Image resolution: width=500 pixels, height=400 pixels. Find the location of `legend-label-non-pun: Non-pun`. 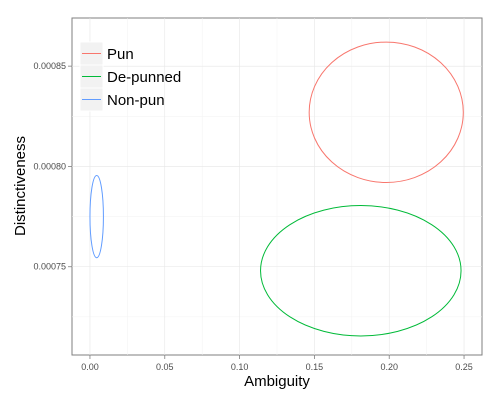

legend-label-non-pun: Non-pun is located at coordinates (136, 100).